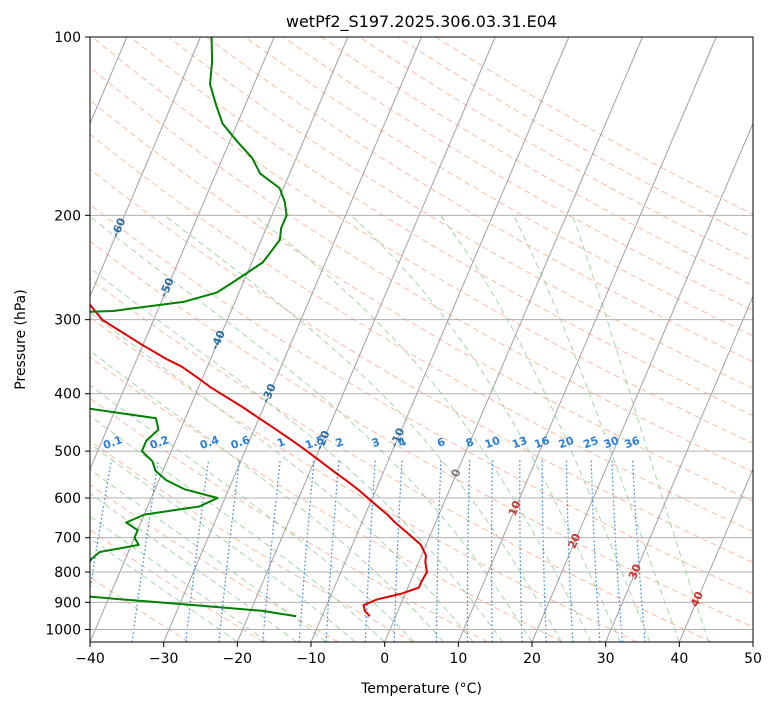 This screenshot has height=708, width=775. What do you see at coordinates (65, 181) in the screenshot?
I see `isotherm-label: -70` at bounding box center [65, 181].